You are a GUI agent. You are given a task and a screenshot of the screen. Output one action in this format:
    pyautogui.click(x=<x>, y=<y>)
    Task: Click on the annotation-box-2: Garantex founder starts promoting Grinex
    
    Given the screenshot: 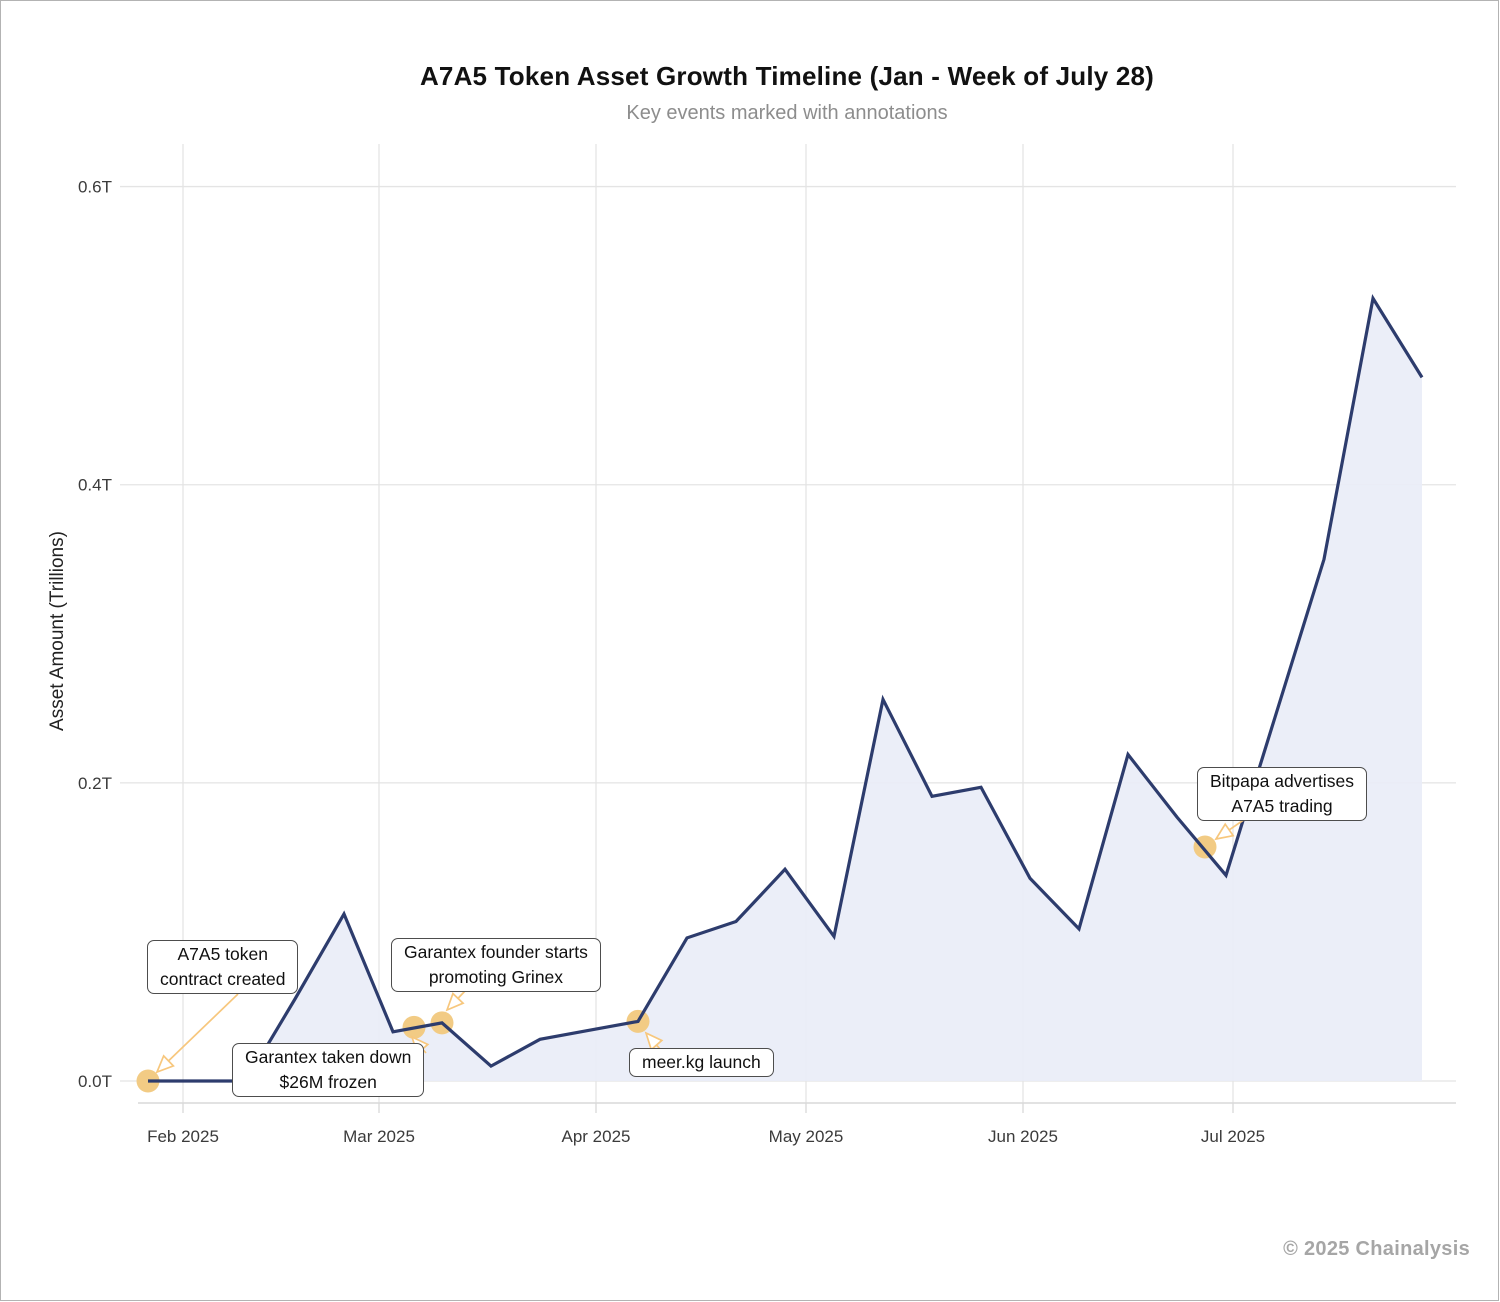 What is the action you would take?
    pyautogui.click(x=496, y=965)
    